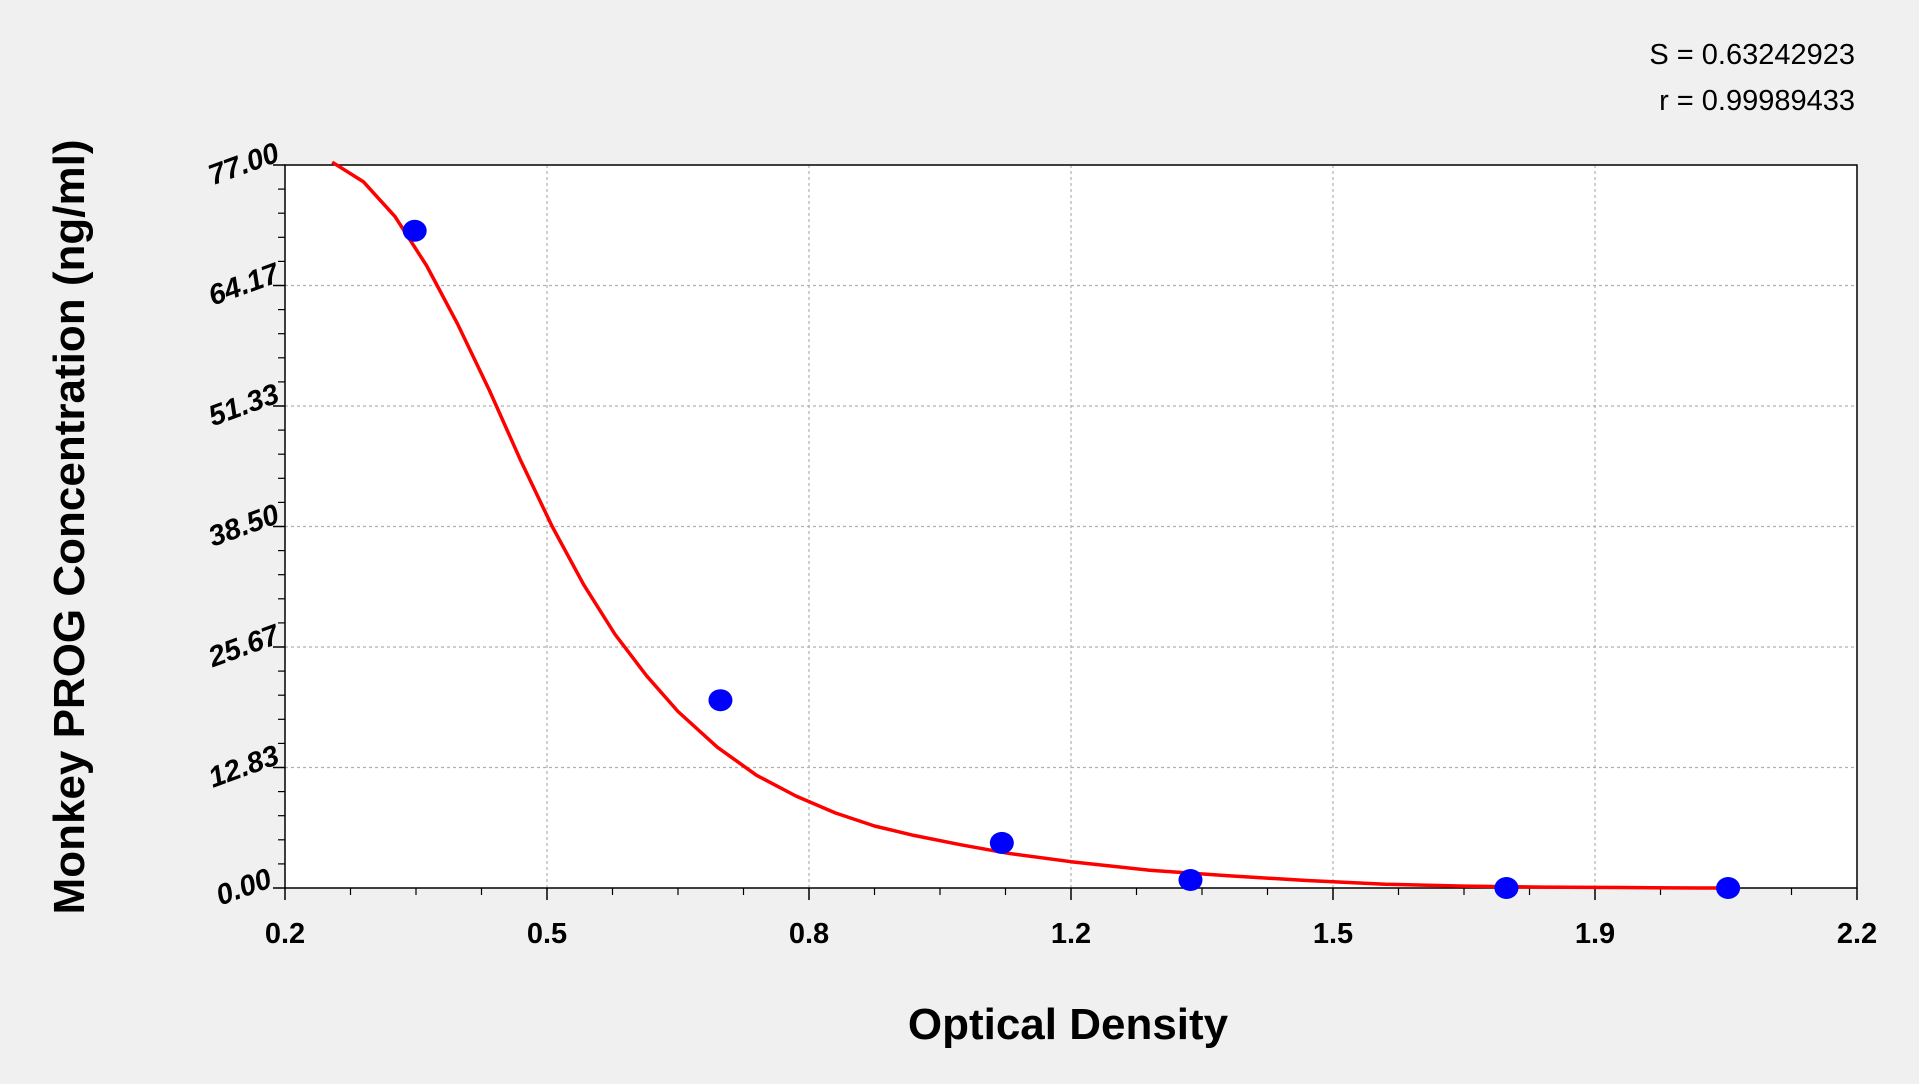 The height and width of the screenshot is (1084, 1919). I want to click on x-axis-title: Optical Density, so click(1068, 1024).